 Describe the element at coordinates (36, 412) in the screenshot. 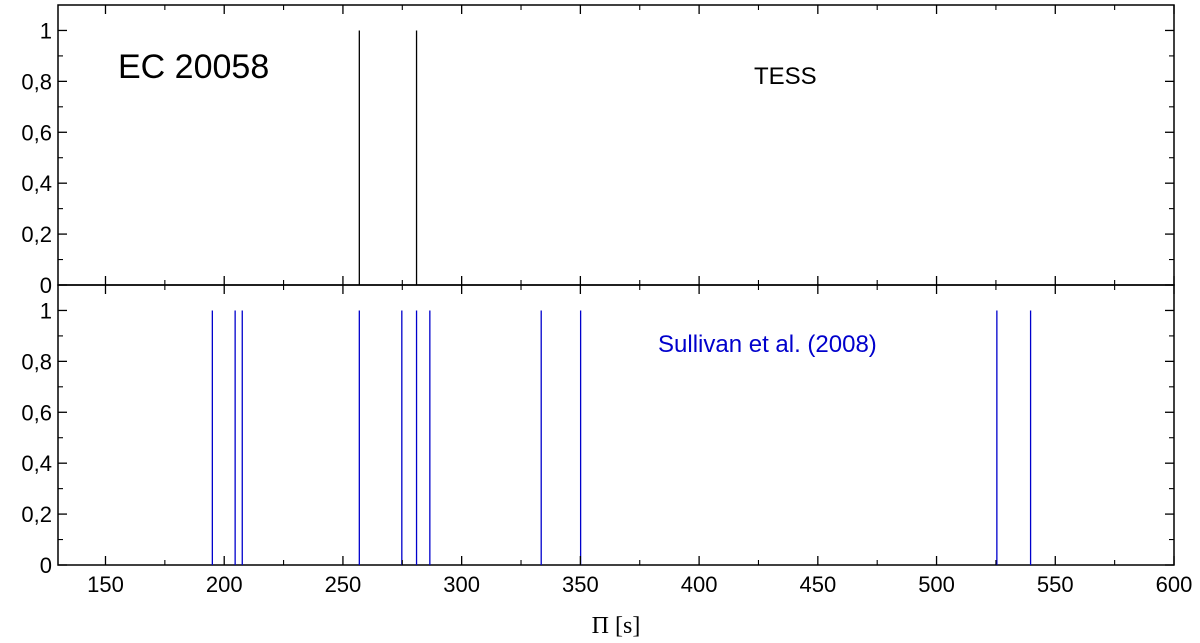

I see `y-tick-label-bottom-3: 0,6` at that location.